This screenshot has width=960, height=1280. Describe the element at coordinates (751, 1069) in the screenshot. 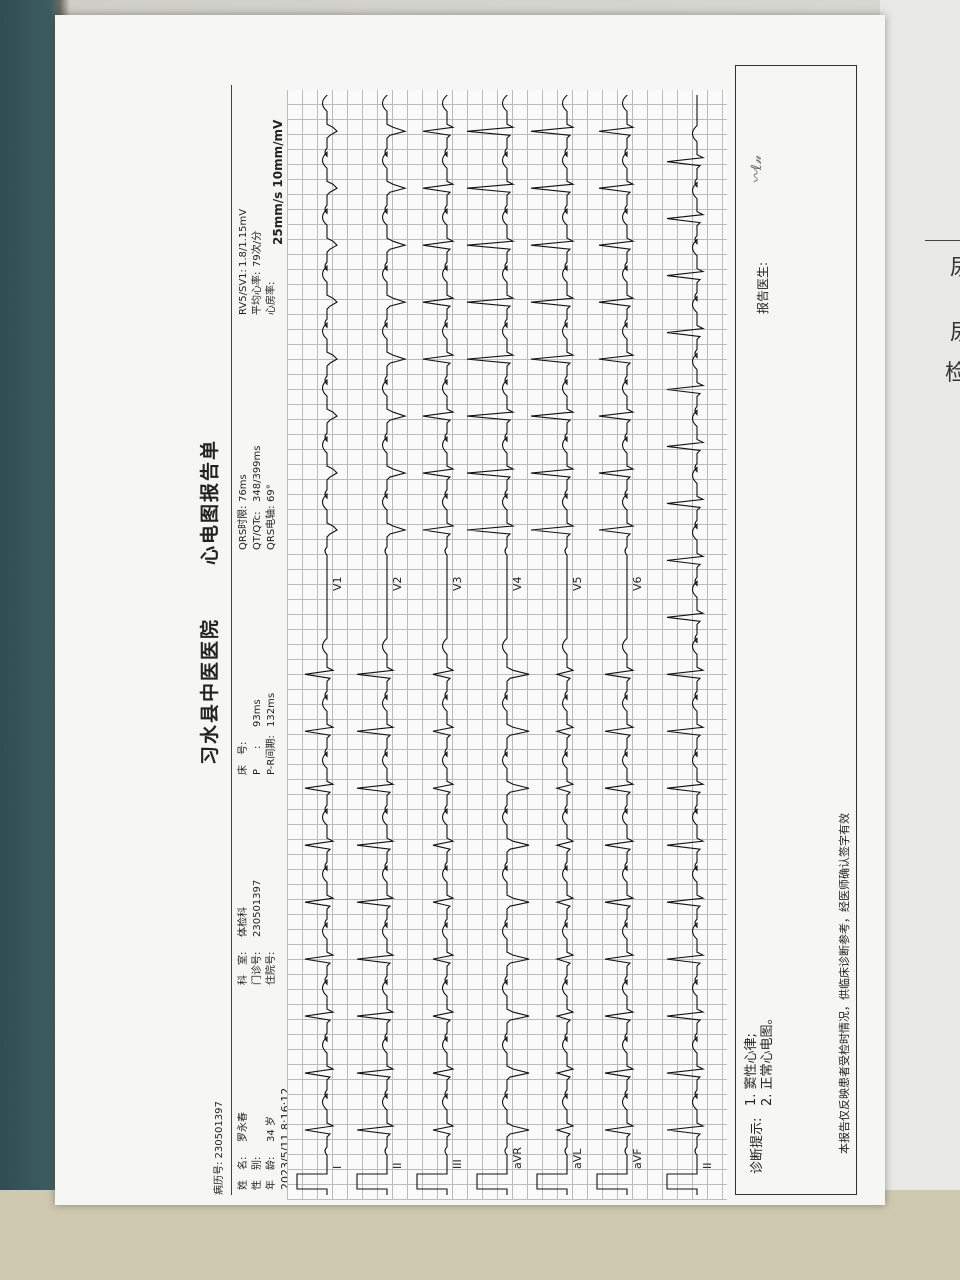

I see `diagnosis-item: 1. 窦性心律;` at that location.